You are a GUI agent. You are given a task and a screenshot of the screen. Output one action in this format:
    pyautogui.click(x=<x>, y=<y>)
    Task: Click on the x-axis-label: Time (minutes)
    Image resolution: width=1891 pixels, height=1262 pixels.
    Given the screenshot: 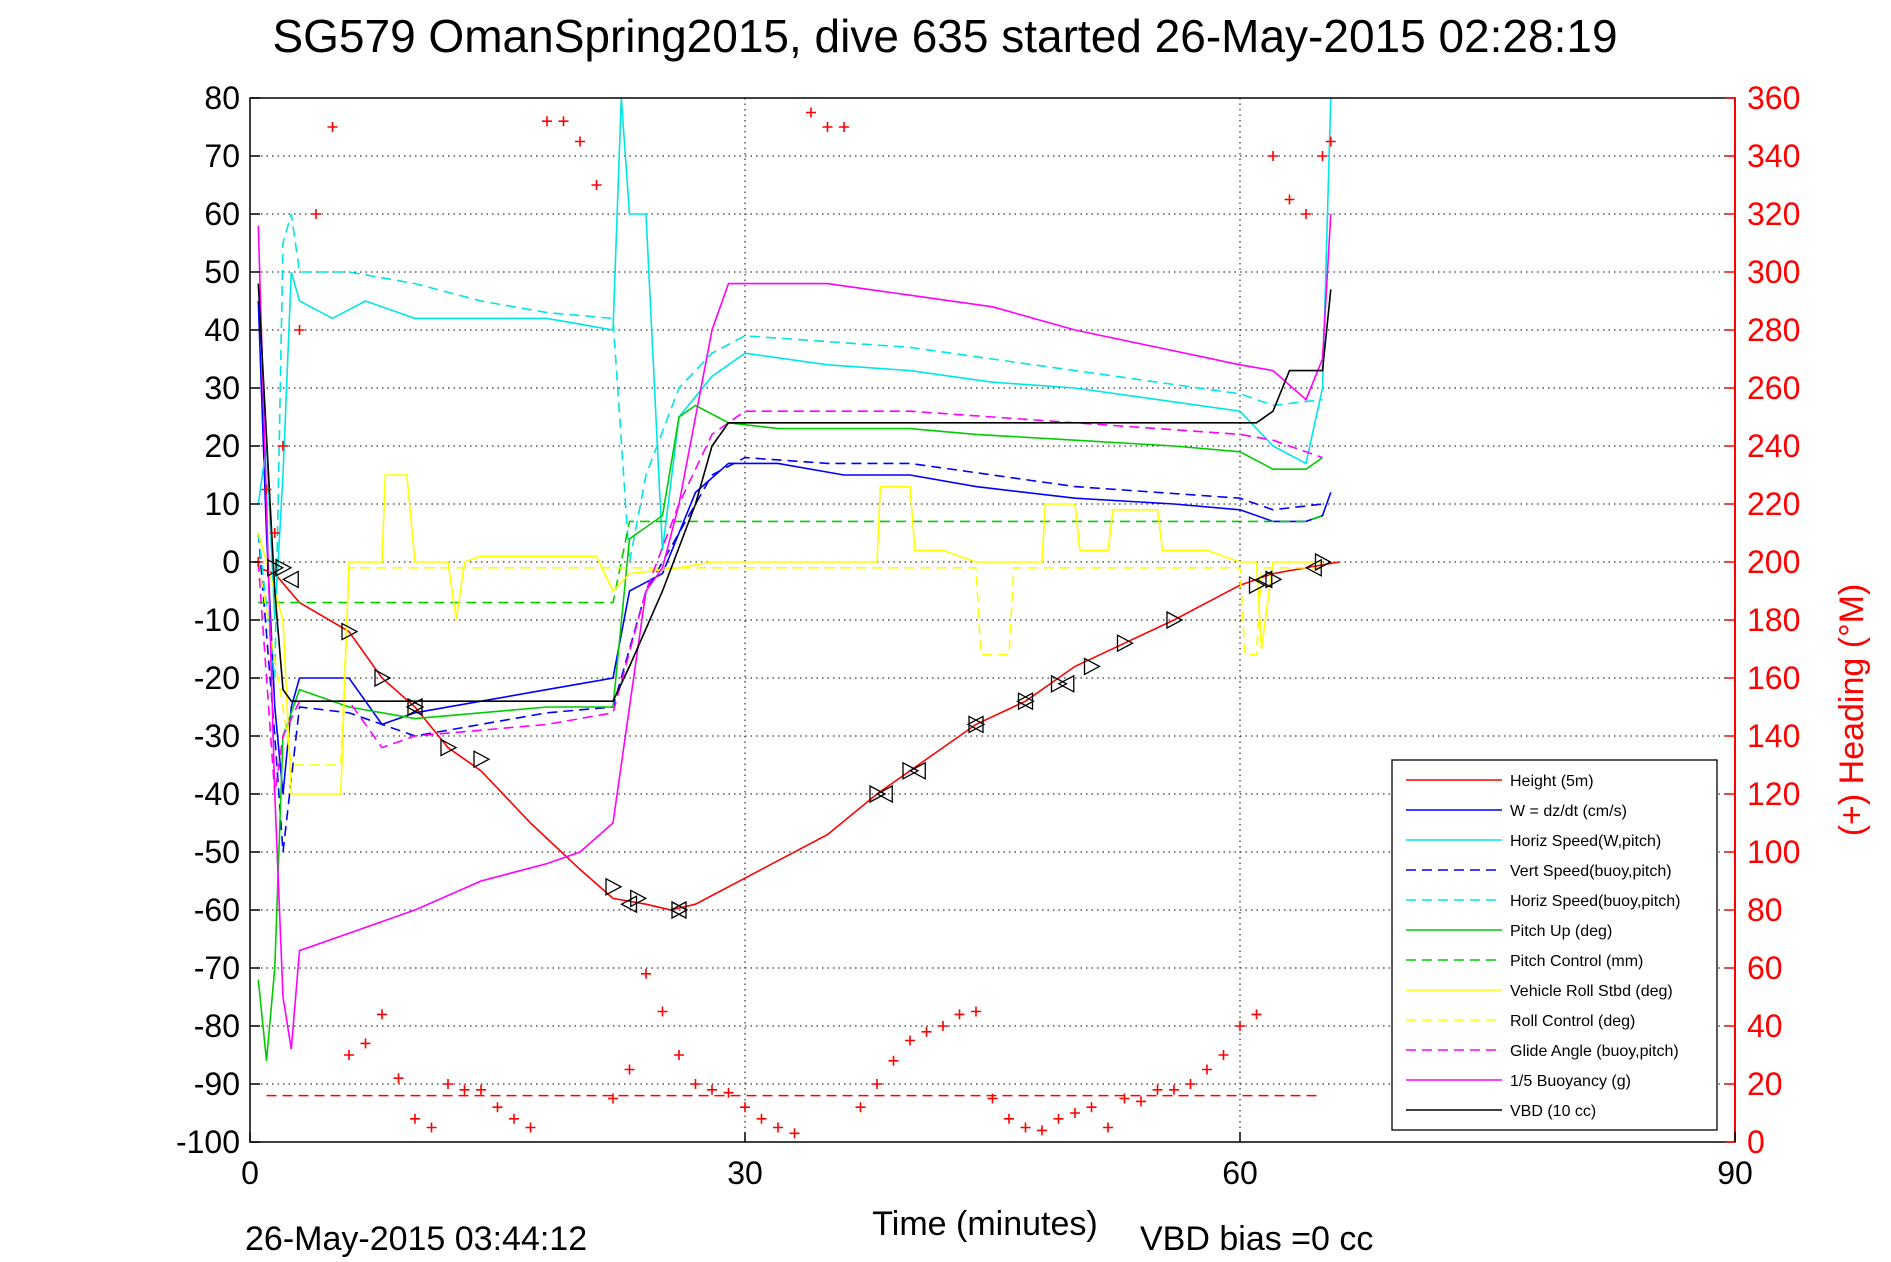 What is the action you would take?
    pyautogui.click(x=984, y=1224)
    